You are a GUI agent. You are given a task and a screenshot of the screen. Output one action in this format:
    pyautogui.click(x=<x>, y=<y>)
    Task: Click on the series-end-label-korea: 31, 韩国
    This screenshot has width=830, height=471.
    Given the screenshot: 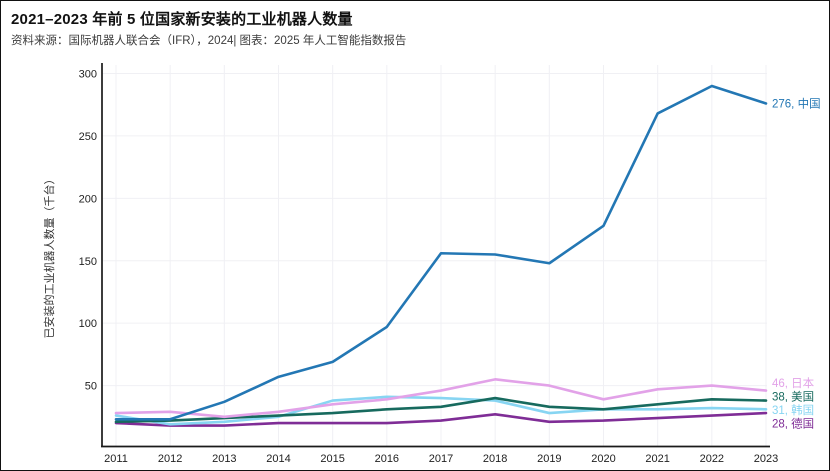 What is the action you would take?
    pyautogui.click(x=793, y=410)
    